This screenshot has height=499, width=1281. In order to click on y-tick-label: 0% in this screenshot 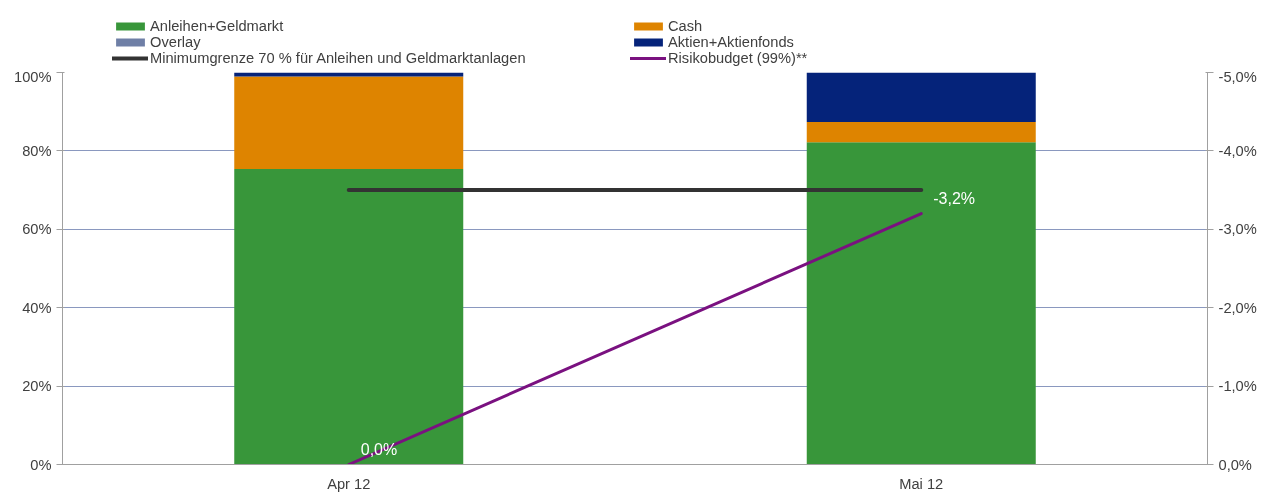, I will do `click(41, 464)`.